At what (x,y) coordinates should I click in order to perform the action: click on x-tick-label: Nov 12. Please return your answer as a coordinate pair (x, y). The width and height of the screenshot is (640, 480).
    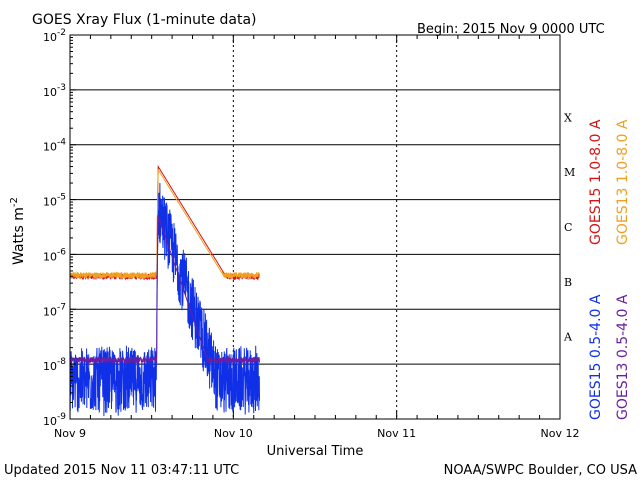
    Looking at the image, I should click on (560, 433).